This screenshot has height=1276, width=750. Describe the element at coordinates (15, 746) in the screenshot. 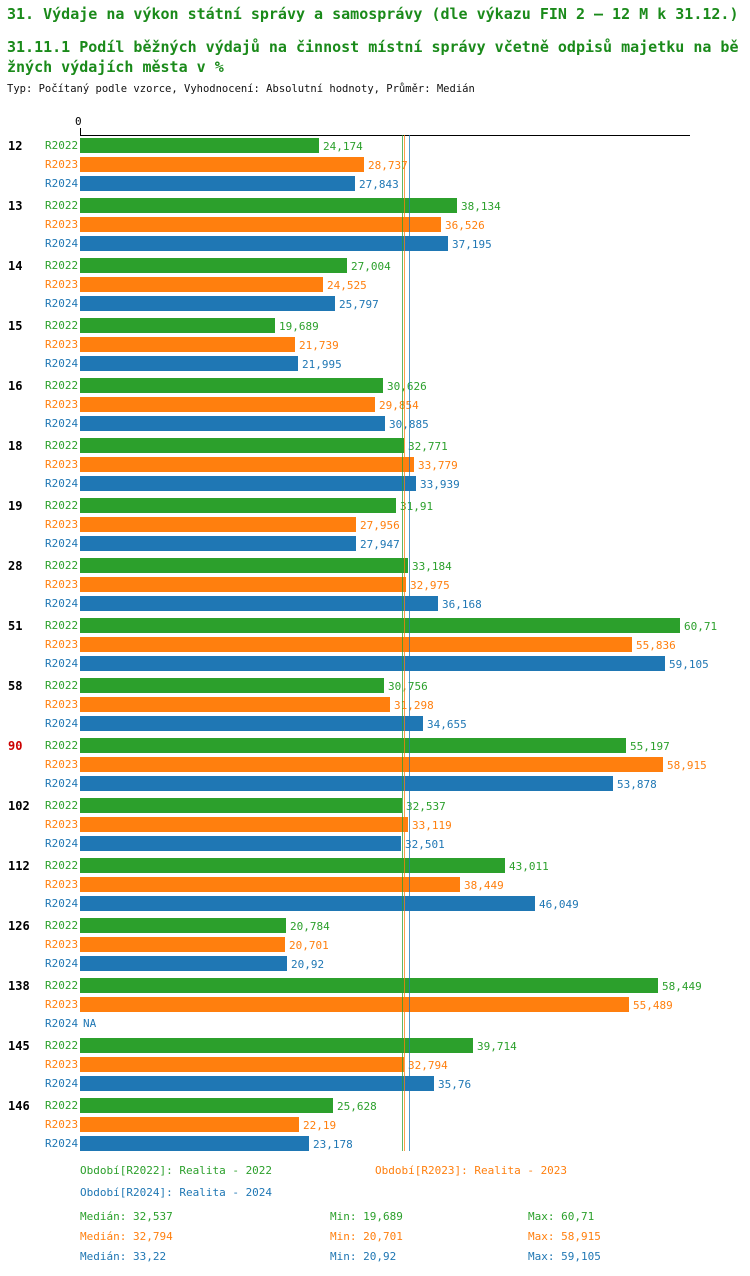

I see `group-label-90: 90` at that location.